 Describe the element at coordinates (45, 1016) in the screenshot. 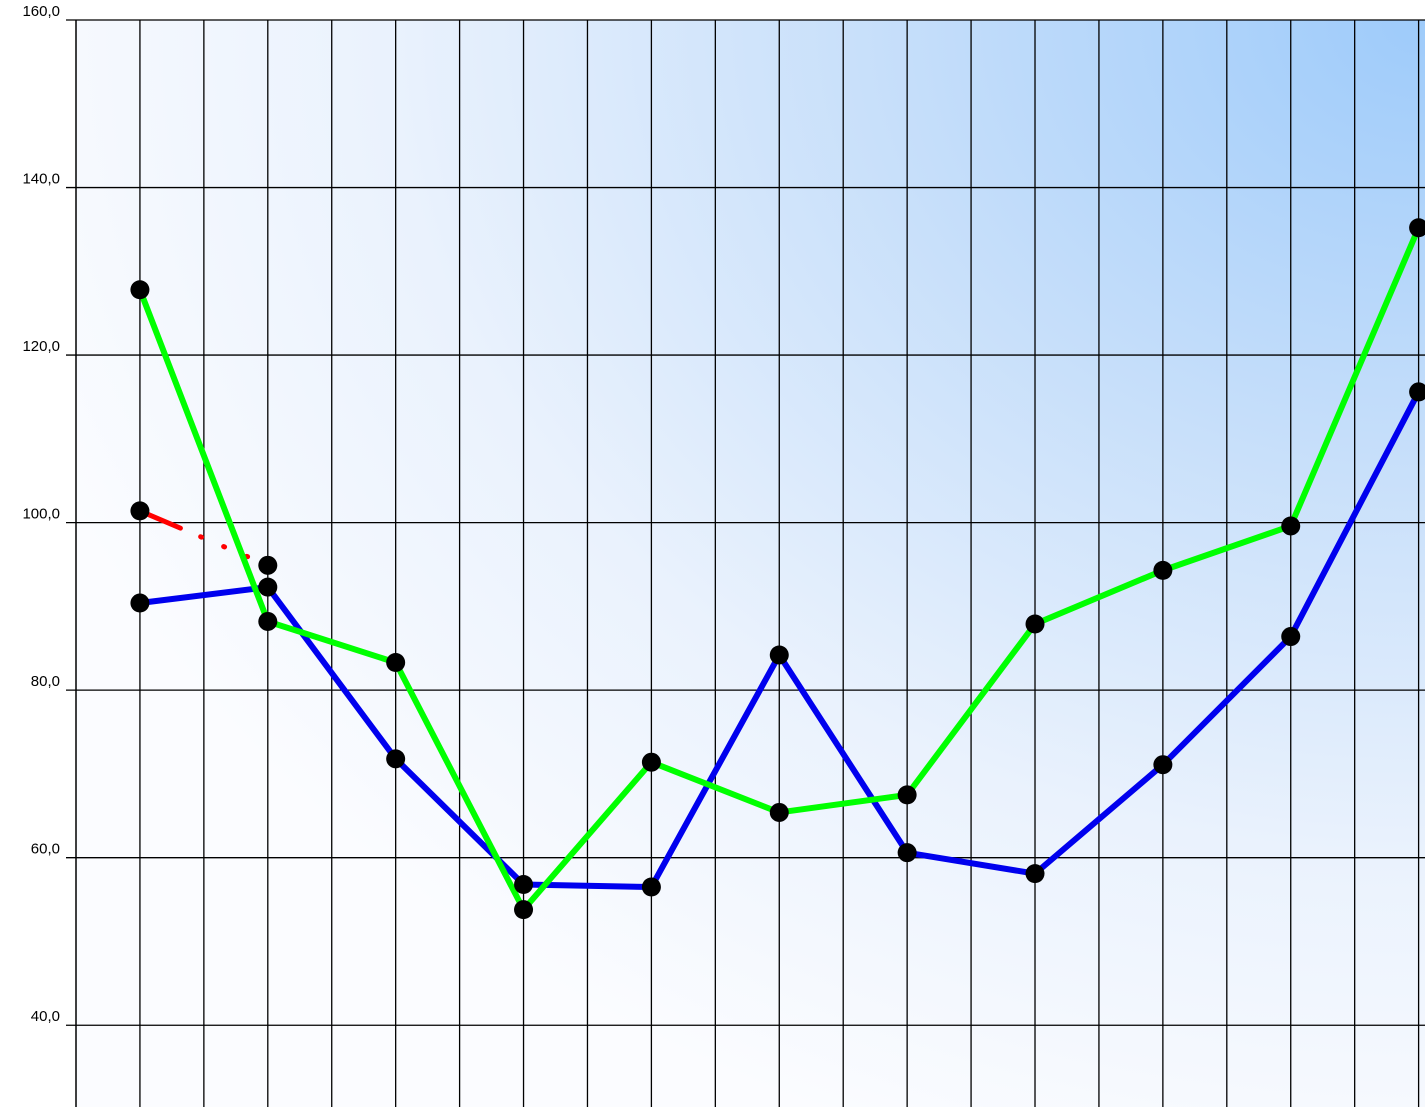

I see `y-tick-label: 40,0` at that location.